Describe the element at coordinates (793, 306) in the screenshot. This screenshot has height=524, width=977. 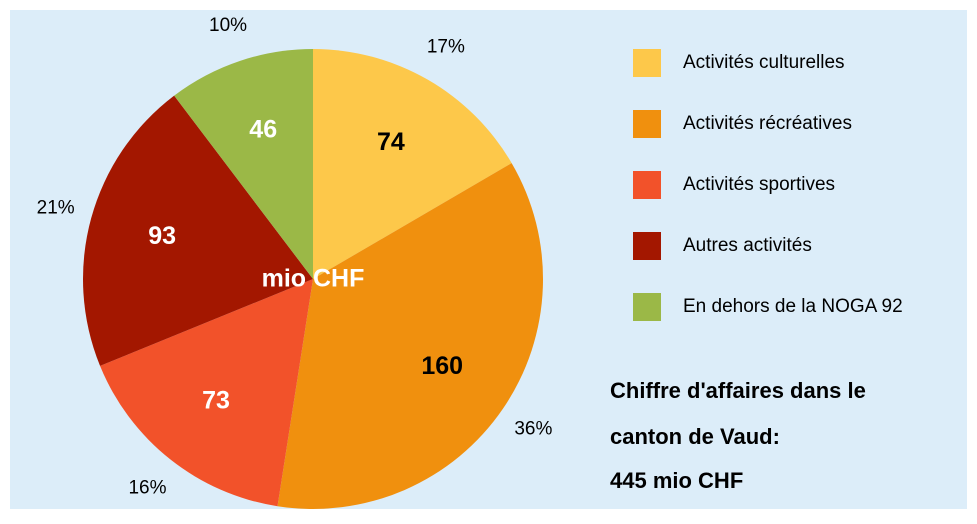
I see `legend-label: En dehors de la NOGA 92` at that location.